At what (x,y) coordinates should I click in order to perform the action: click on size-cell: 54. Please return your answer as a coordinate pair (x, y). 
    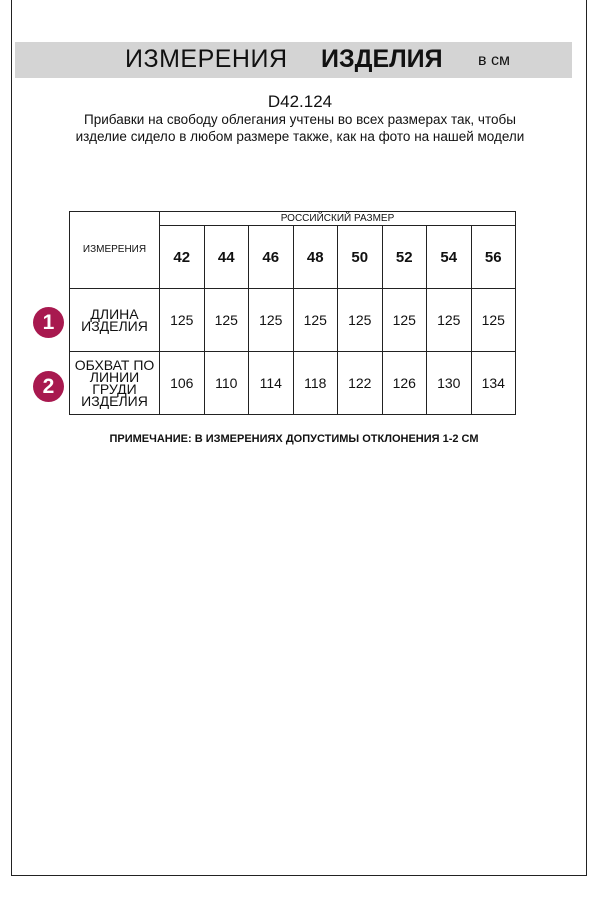
    Looking at the image, I should click on (449, 257).